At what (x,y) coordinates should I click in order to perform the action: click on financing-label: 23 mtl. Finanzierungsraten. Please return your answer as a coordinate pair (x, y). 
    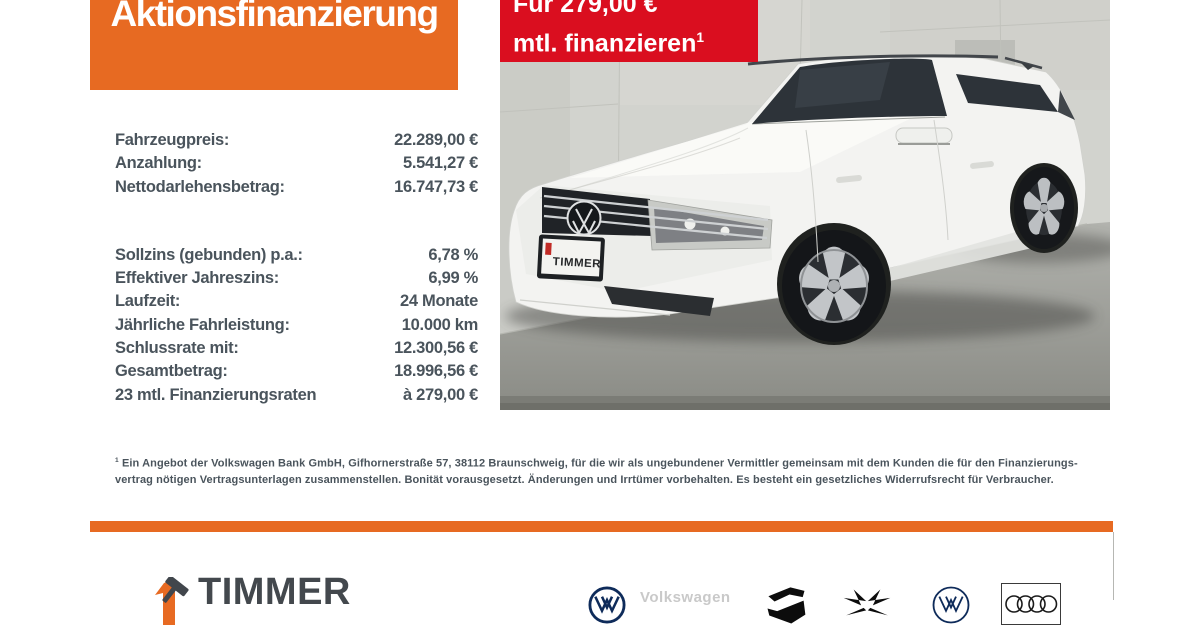
    Looking at the image, I should click on (216, 394).